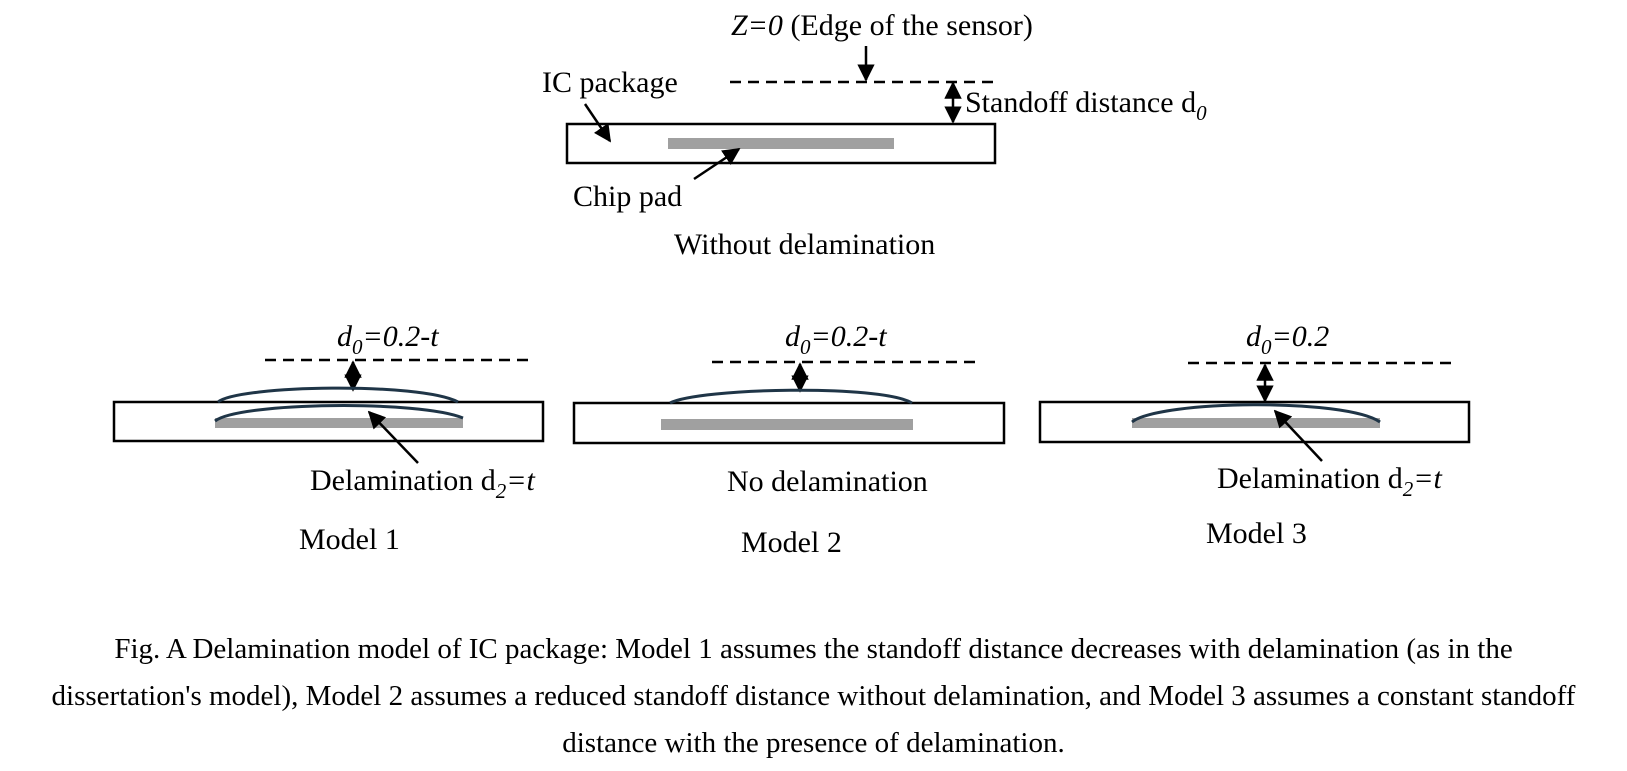 The height and width of the screenshot is (771, 1627). Describe the element at coordinates (597, 123) in the screenshot. I see `ic-package-pointer` at that location.